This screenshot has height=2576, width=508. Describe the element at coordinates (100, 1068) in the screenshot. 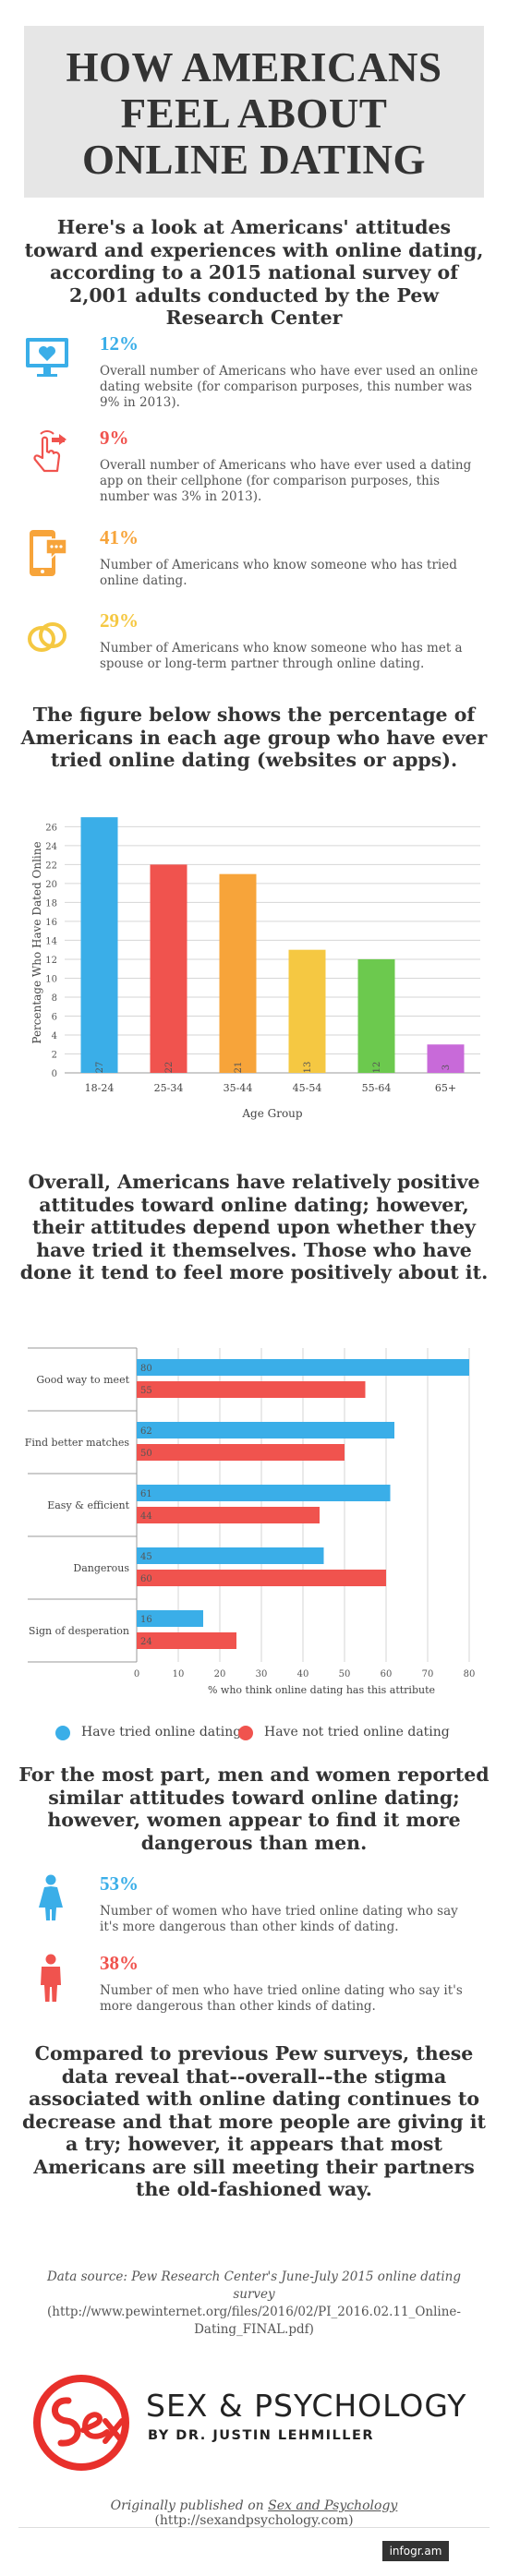

I see `bar-value-label: 27` at that location.